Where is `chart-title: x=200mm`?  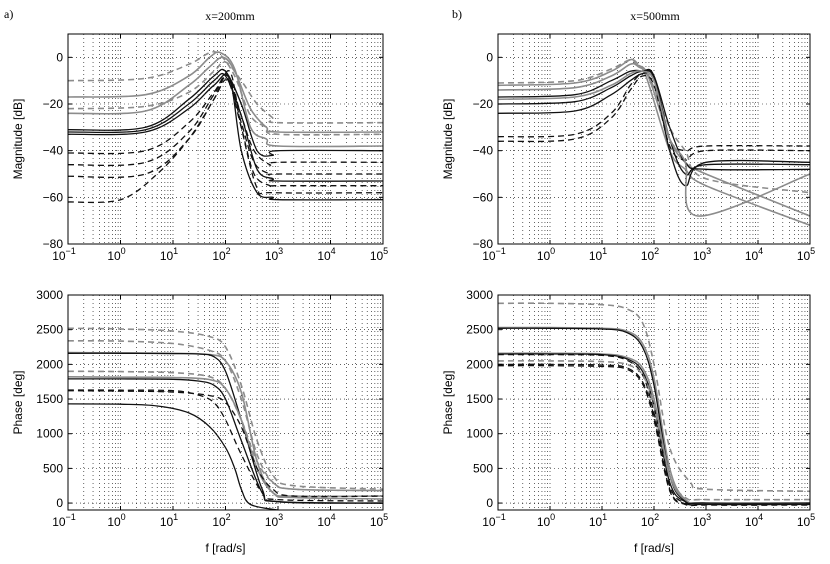
chart-title: x=200mm is located at coordinates (230, 16).